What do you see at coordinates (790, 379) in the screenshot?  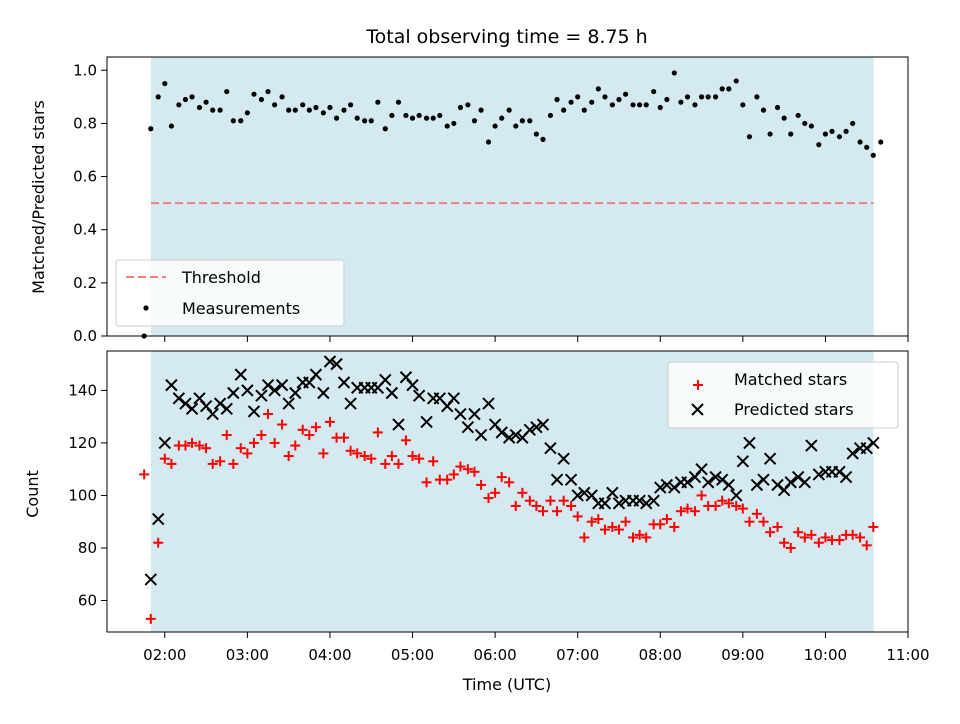 I see `legend-matched-label: Matched stars` at bounding box center [790, 379].